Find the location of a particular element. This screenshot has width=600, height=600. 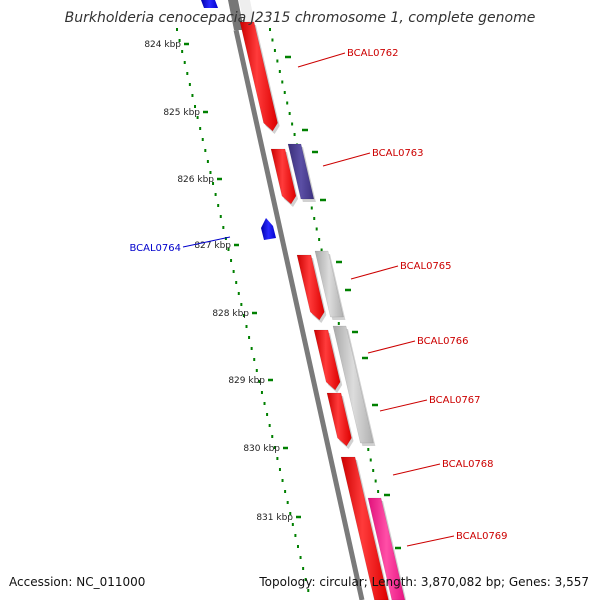

gene-bcal0762-arrow is located at coordinates (258, 76).